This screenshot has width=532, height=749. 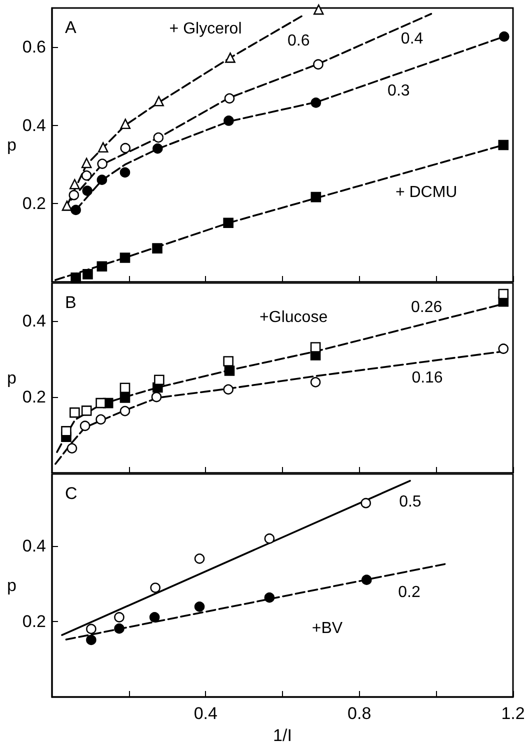 I want to click on series-label: 0.4, so click(x=412, y=39).